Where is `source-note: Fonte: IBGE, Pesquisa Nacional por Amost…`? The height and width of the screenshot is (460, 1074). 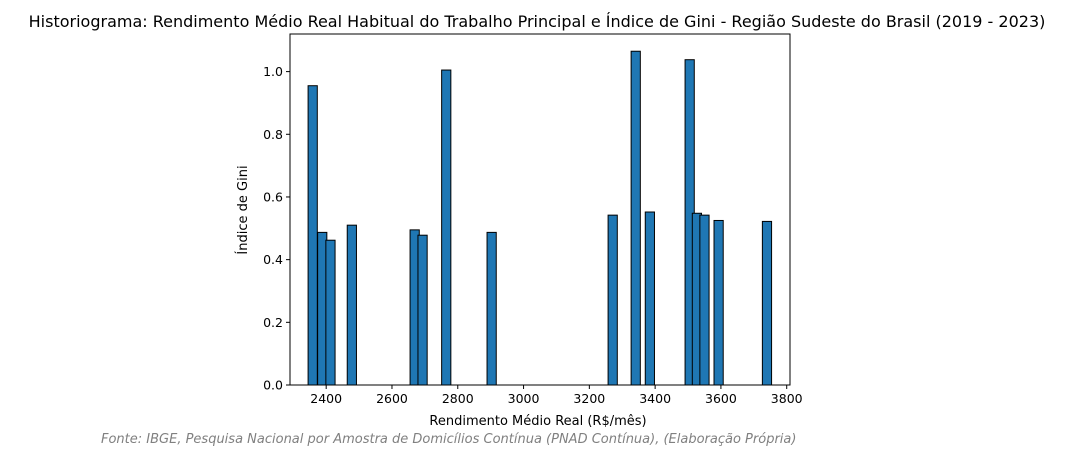 source-note: Fonte: IBGE, Pesquisa Nacional por Amost… is located at coordinates (449, 439).